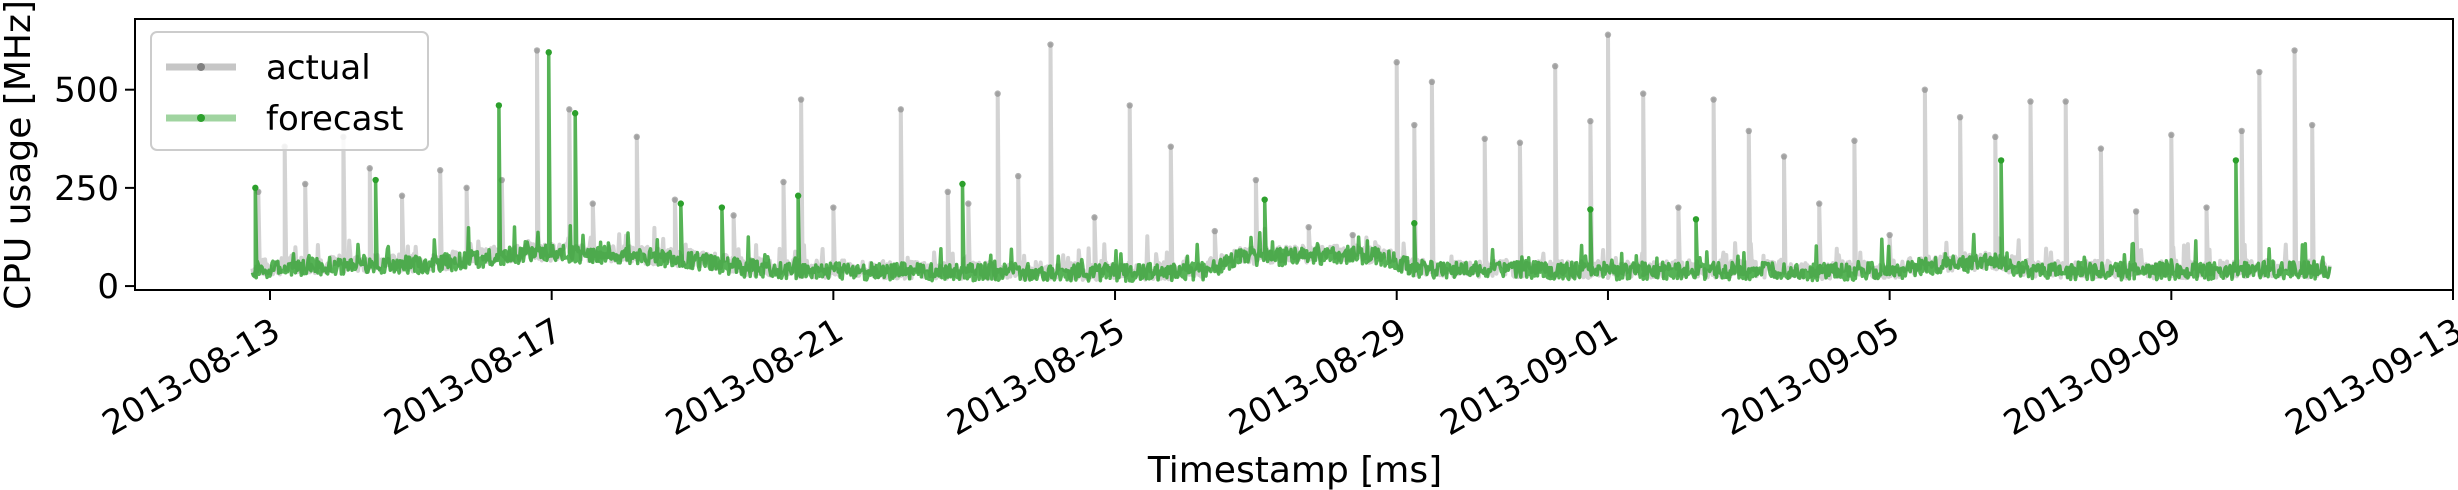  I want to click on legend-label-actual: actual, so click(318, 68).